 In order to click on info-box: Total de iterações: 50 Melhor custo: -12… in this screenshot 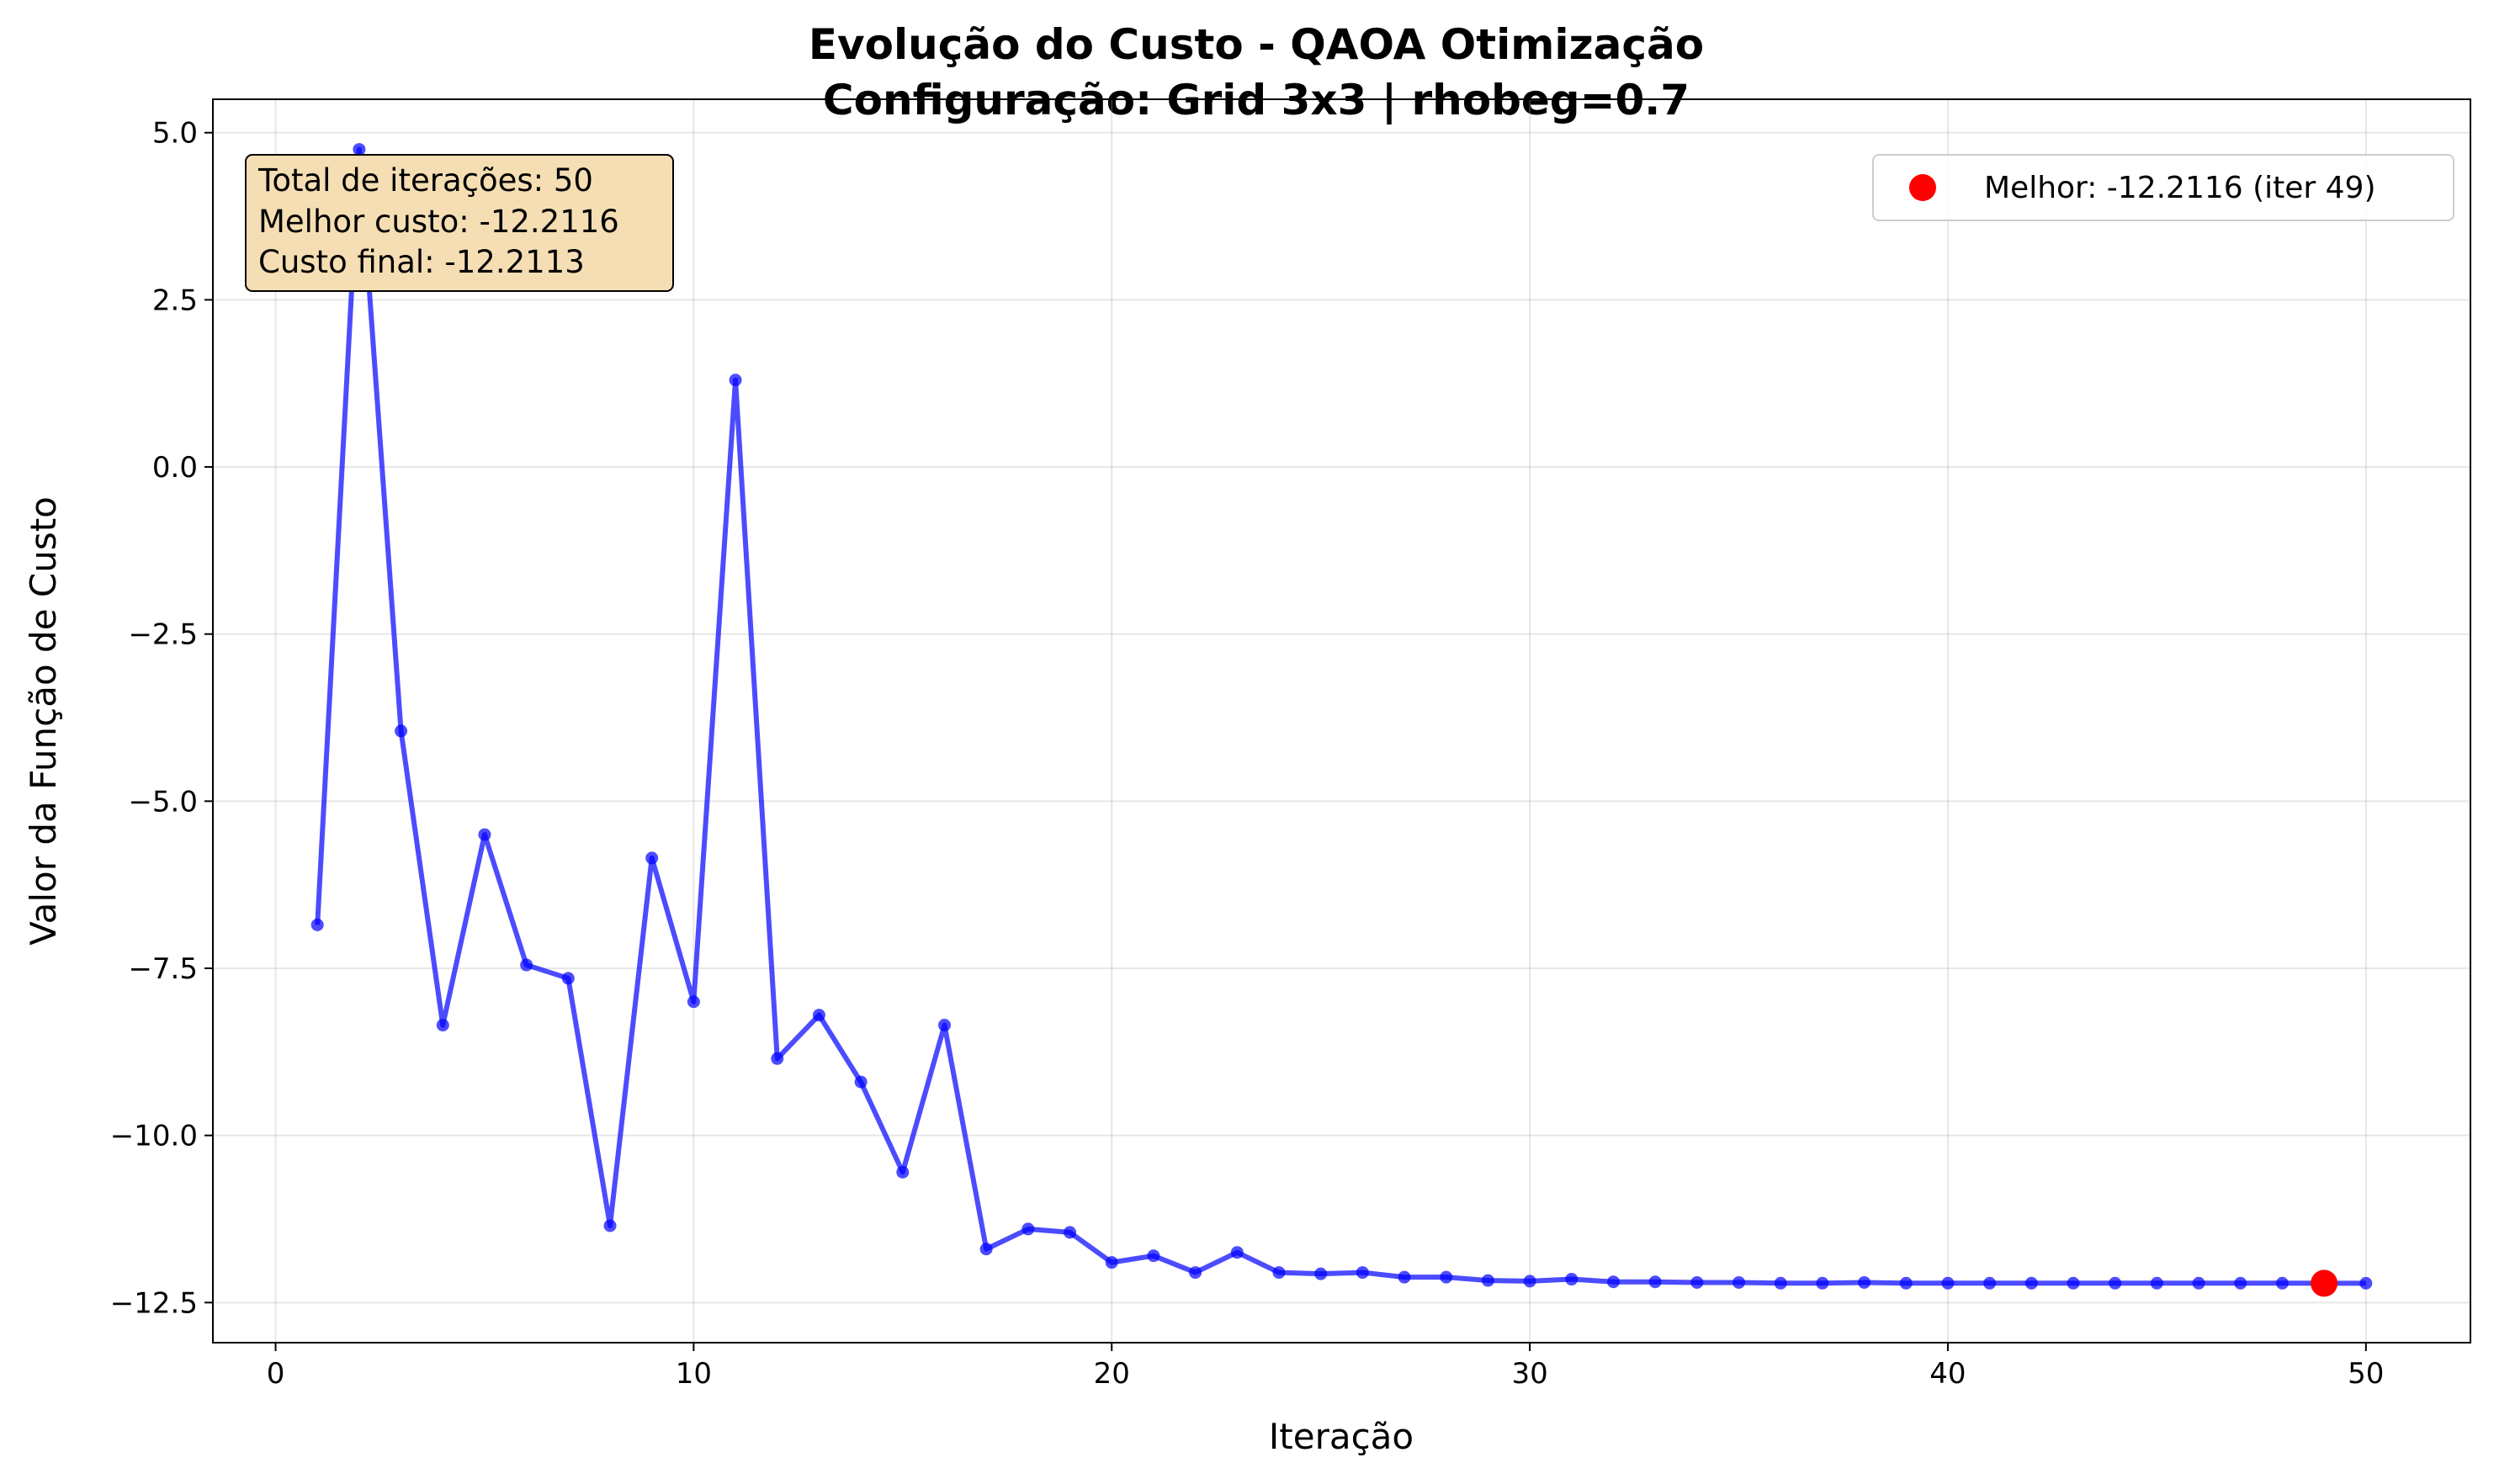, I will do `click(460, 223)`.